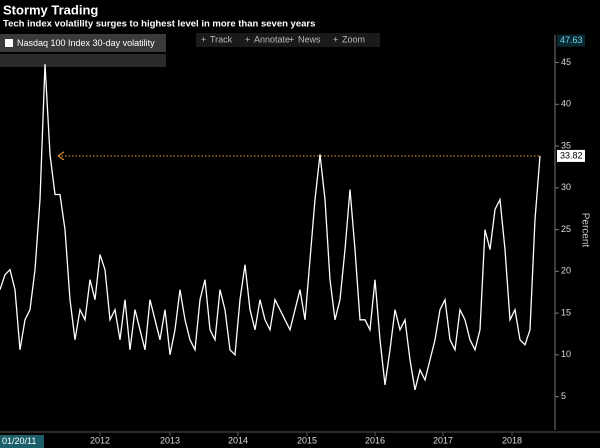  Describe the element at coordinates (566, 145) in the screenshot. I see `y-tick-label: 35` at that location.